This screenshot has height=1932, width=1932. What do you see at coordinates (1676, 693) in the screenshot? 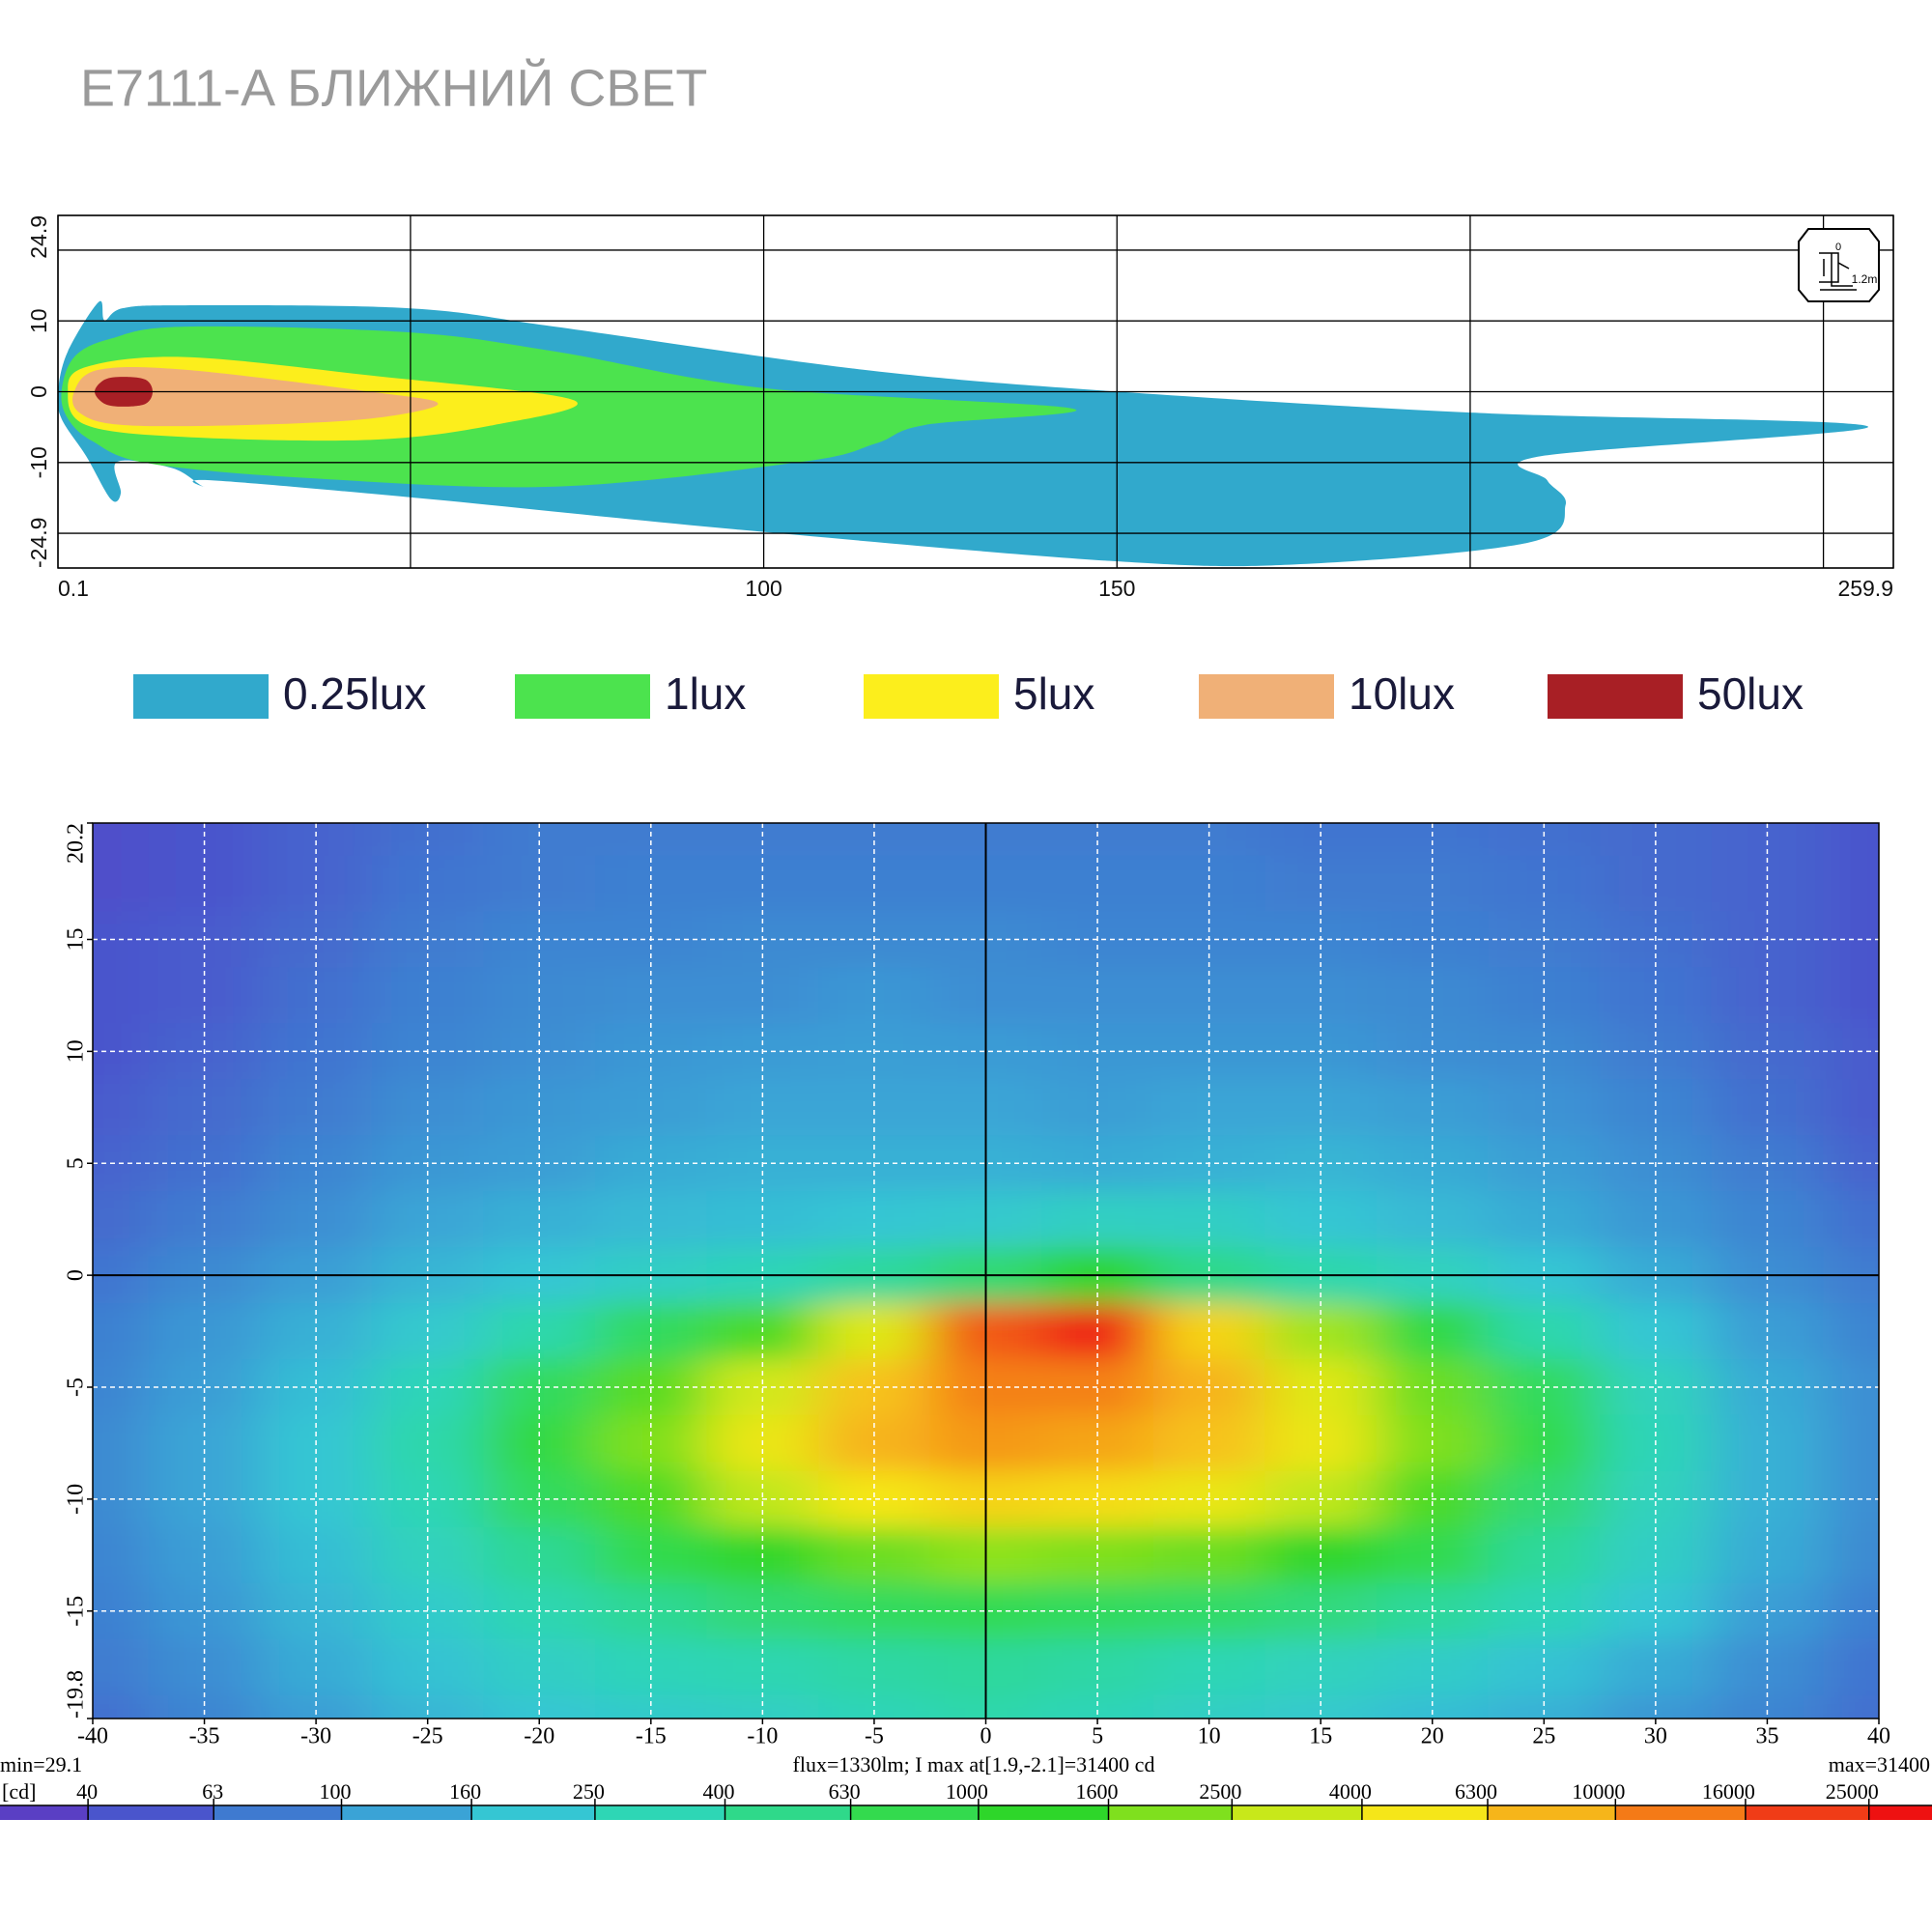
I see `legend-item: 50lux` at bounding box center [1676, 693].